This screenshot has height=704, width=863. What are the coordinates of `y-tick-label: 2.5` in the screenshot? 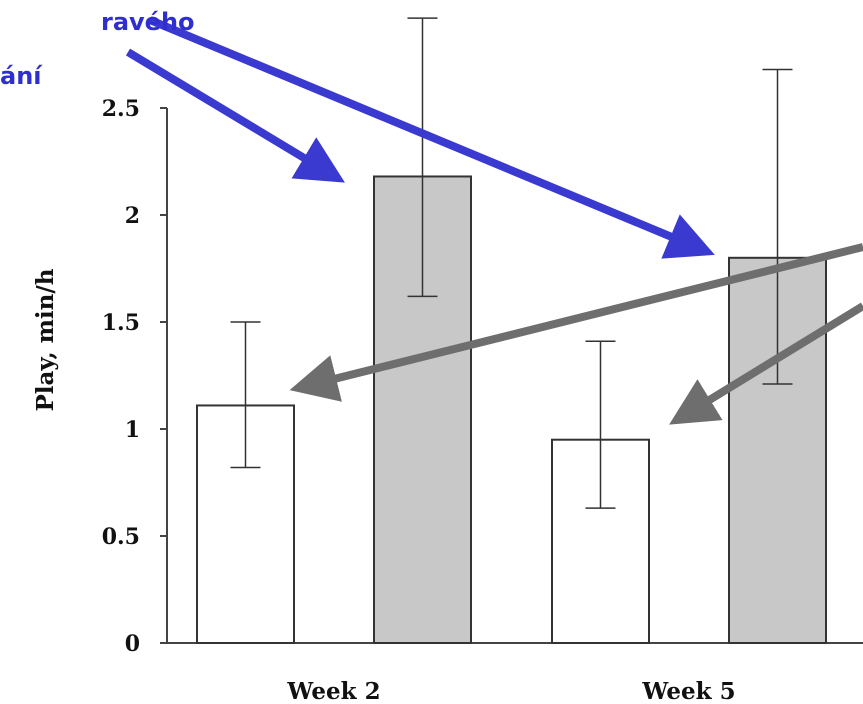 It's located at (121, 109).